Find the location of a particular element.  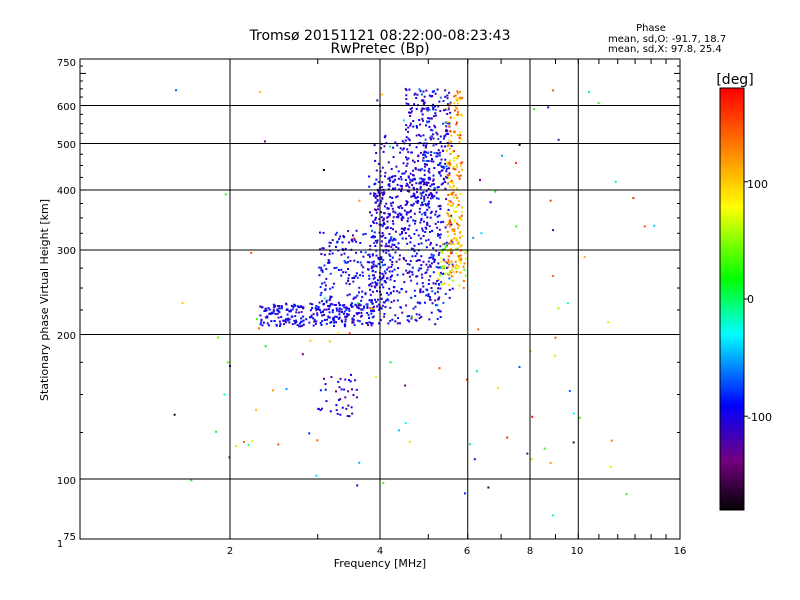

colorbar-tick-label-0: 0 is located at coordinates (750, 299).